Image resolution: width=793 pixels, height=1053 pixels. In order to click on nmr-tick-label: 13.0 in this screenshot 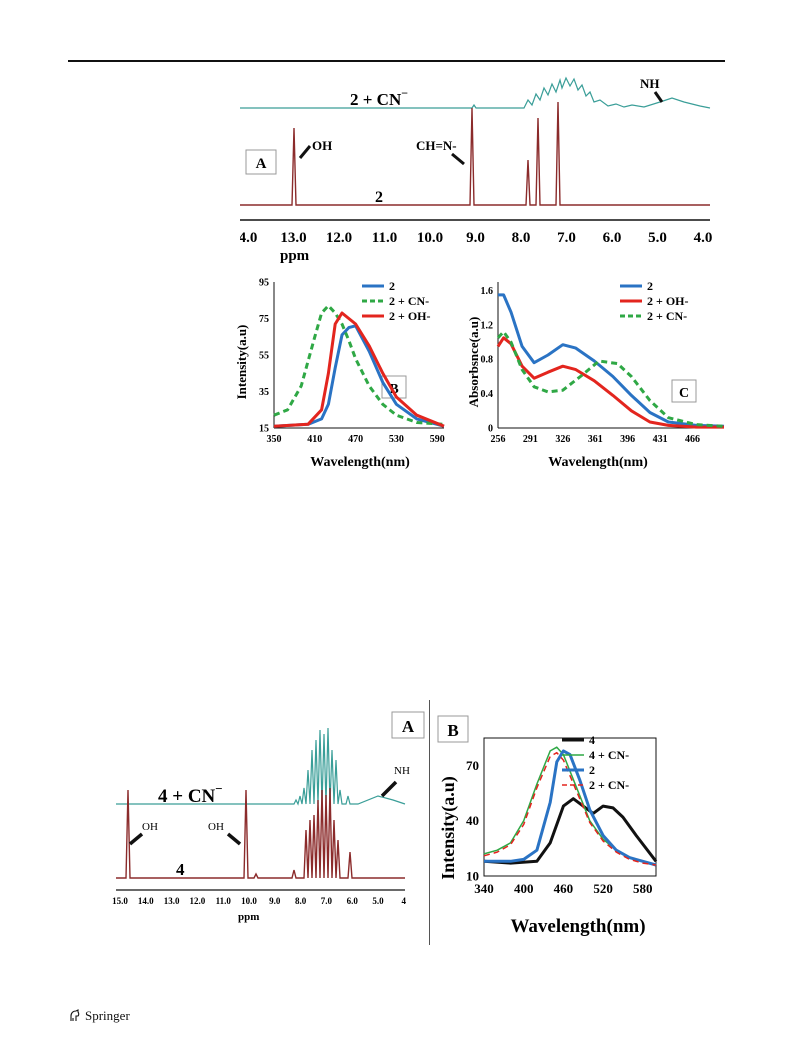, I will do `click(293, 238)`.